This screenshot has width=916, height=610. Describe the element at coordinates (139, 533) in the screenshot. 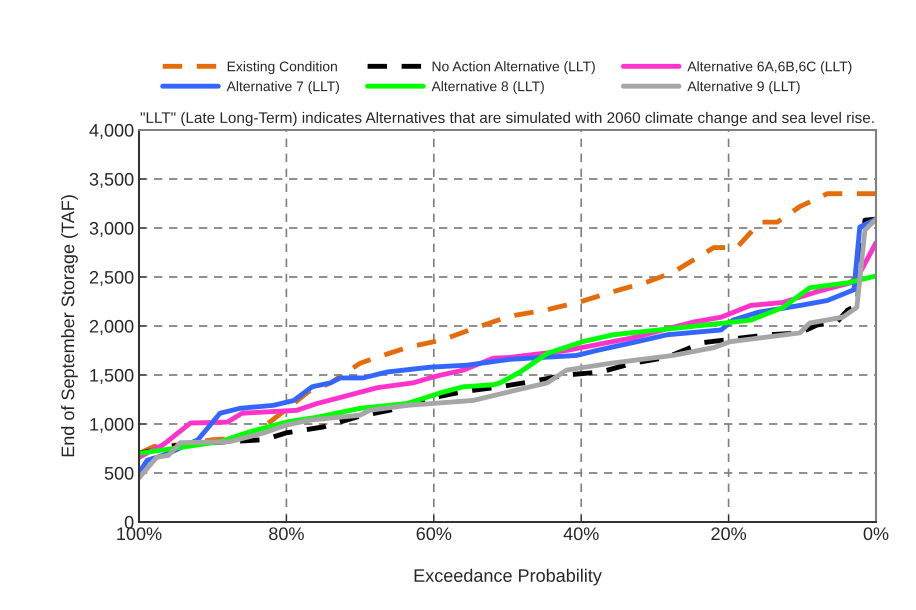

I see `x-tick-label: 100%` at that location.